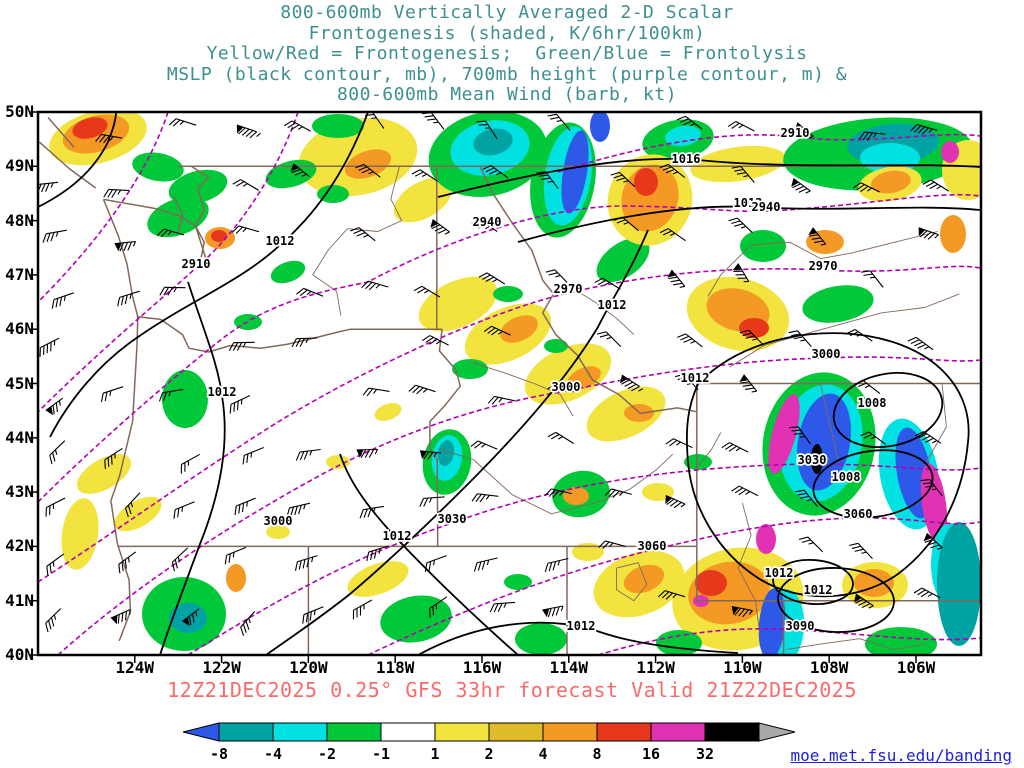 The height and width of the screenshot is (768, 1024). Describe the element at coordinates (201, 732) in the screenshot. I see `colorbar-left-arrow` at that location.